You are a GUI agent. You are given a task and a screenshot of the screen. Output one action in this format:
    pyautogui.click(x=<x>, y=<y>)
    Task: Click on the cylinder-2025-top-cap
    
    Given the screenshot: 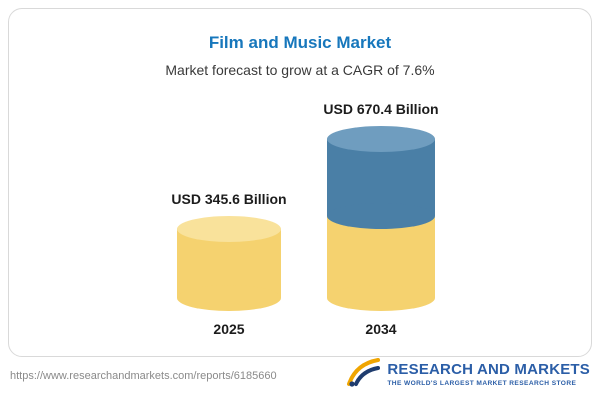 What is the action you would take?
    pyautogui.click(x=229, y=229)
    